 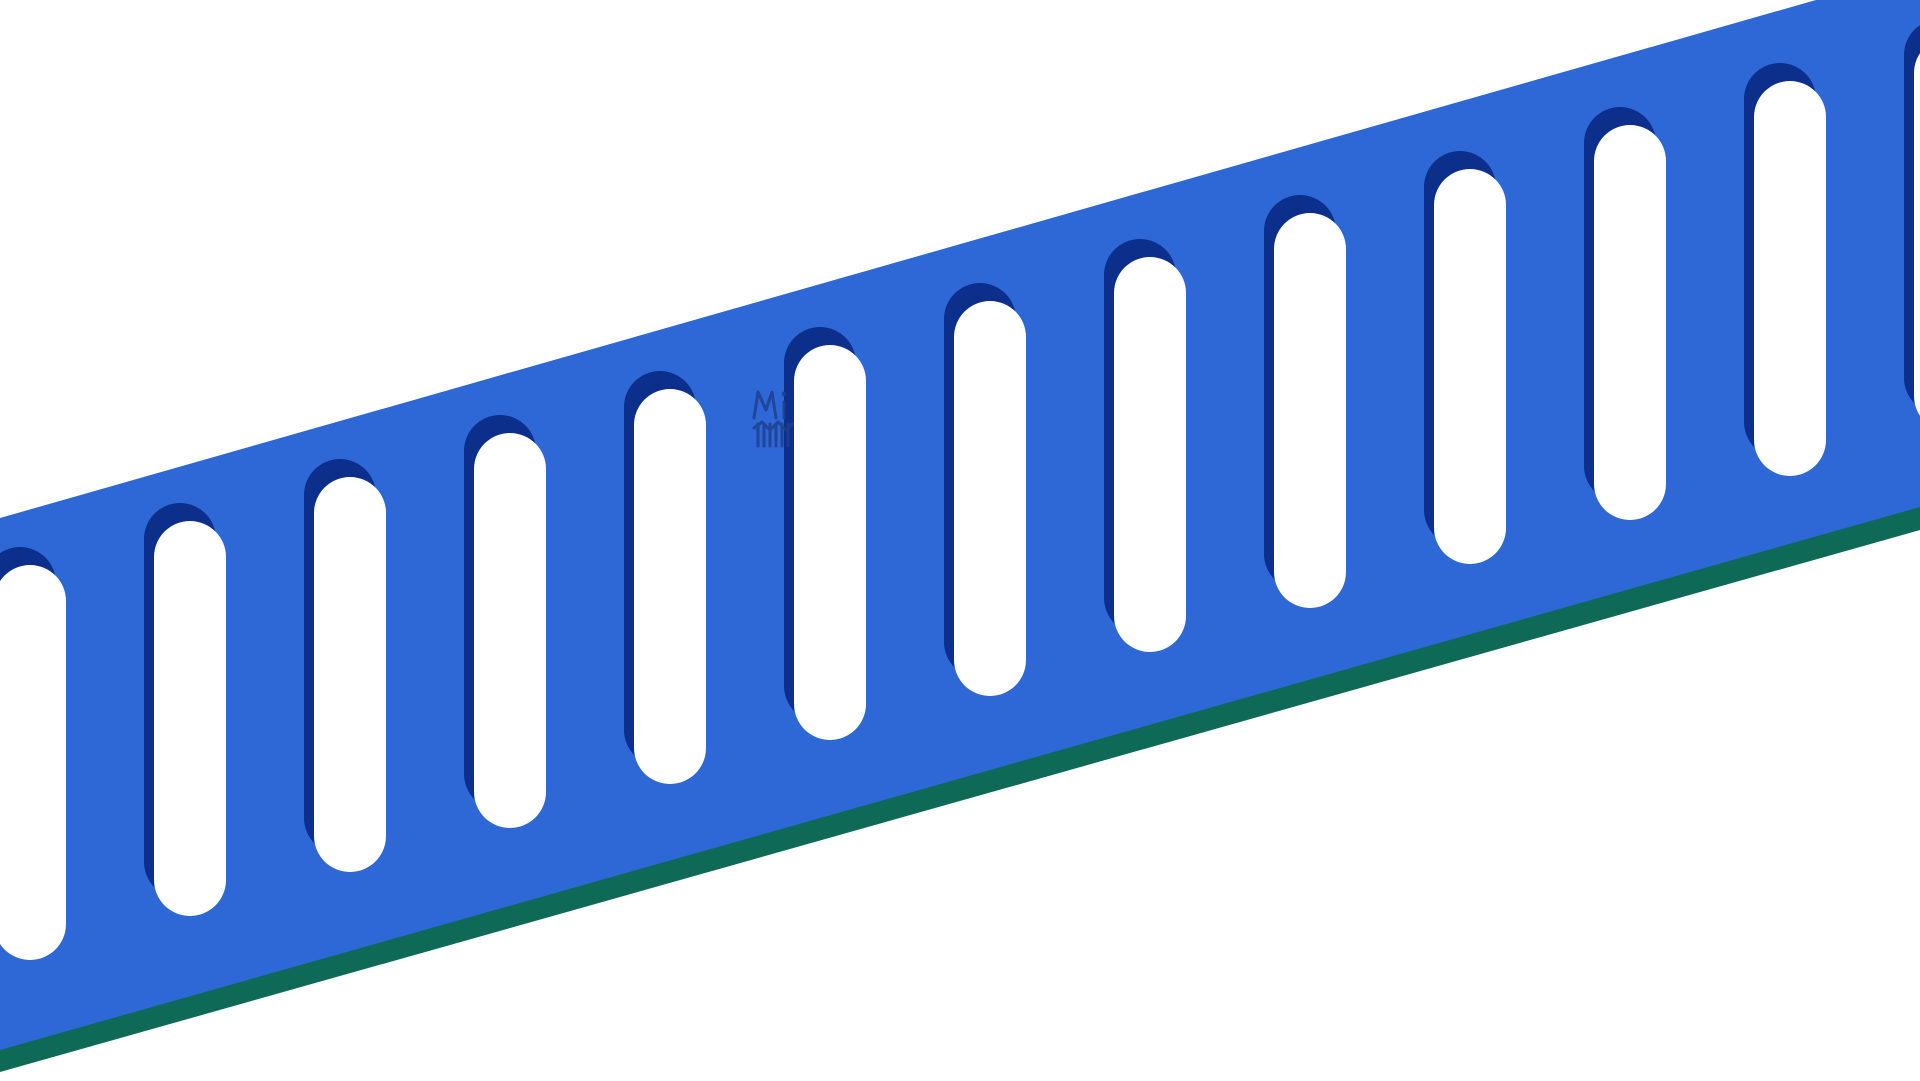 What do you see at coordinates (773, 419) in the screenshot?
I see `logo-icon` at bounding box center [773, 419].